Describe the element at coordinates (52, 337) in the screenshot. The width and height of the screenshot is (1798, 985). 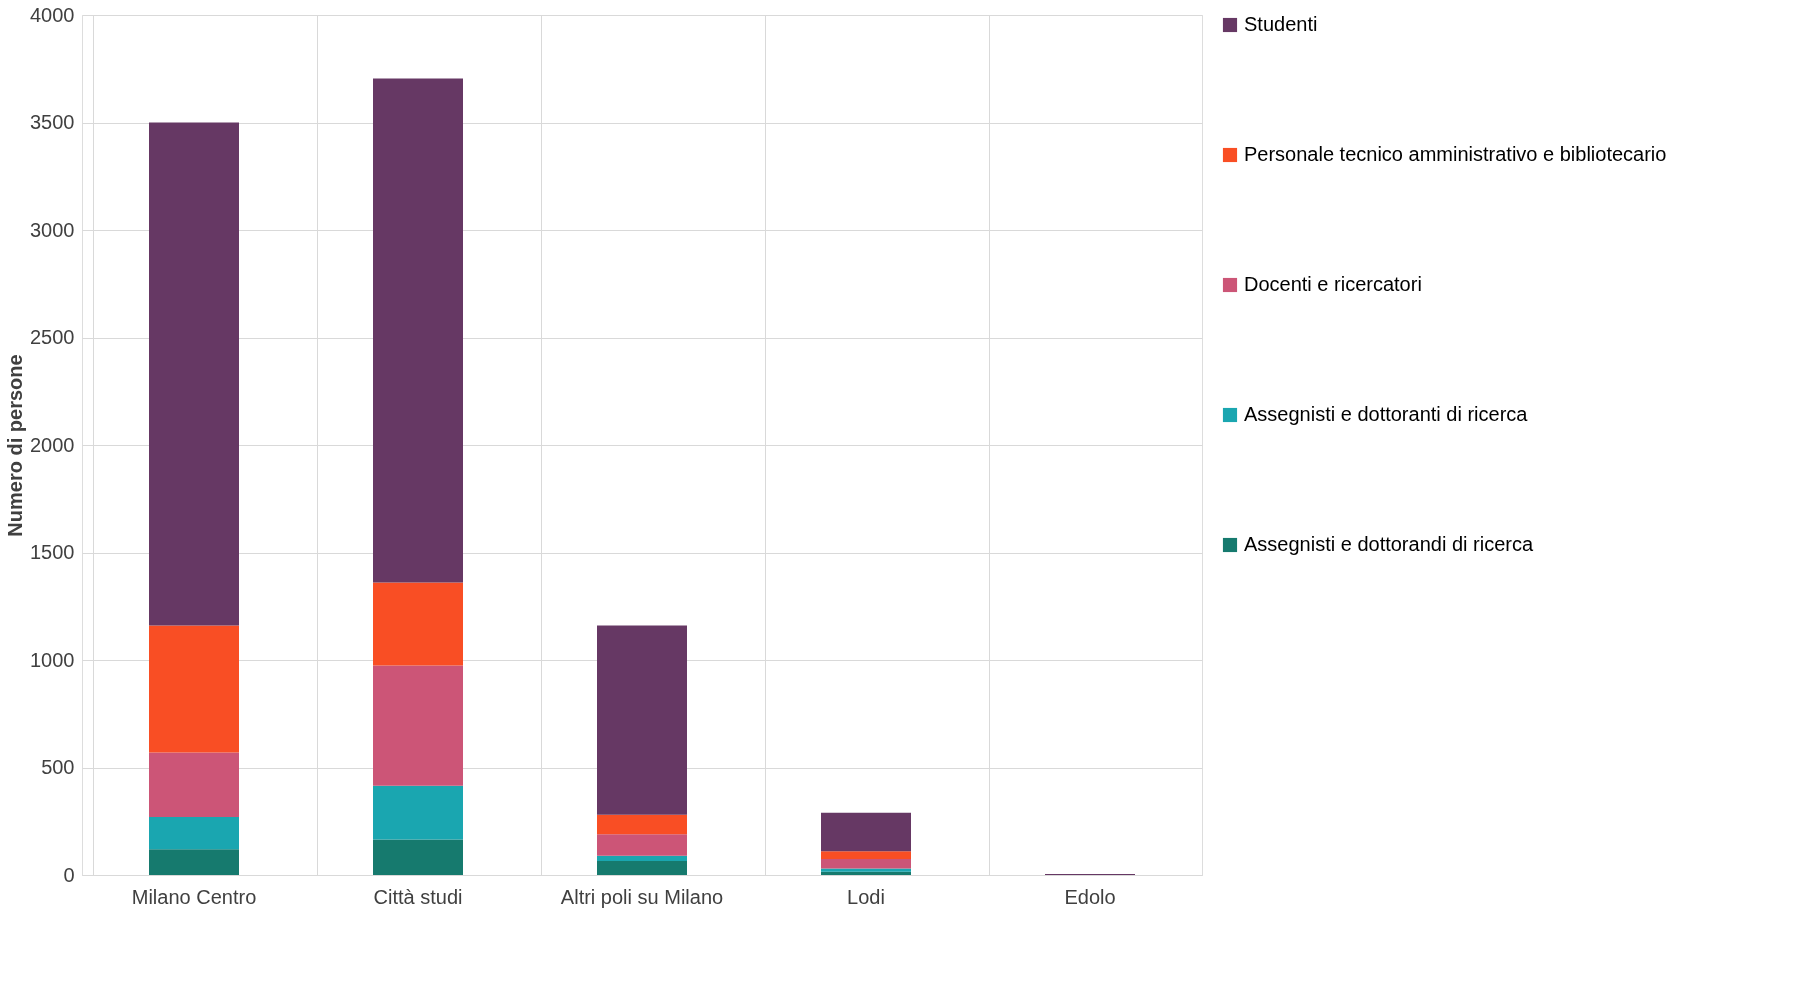
I see `y-tick-label: 2500` at that location.